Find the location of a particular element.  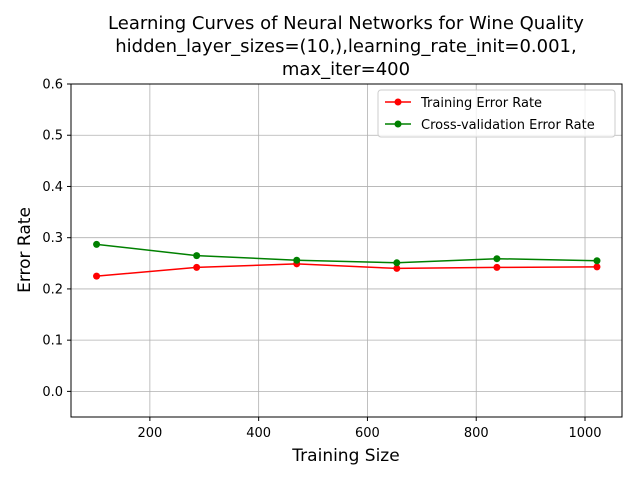

chart-title-line-3: max_iter=400 is located at coordinates (346, 69).